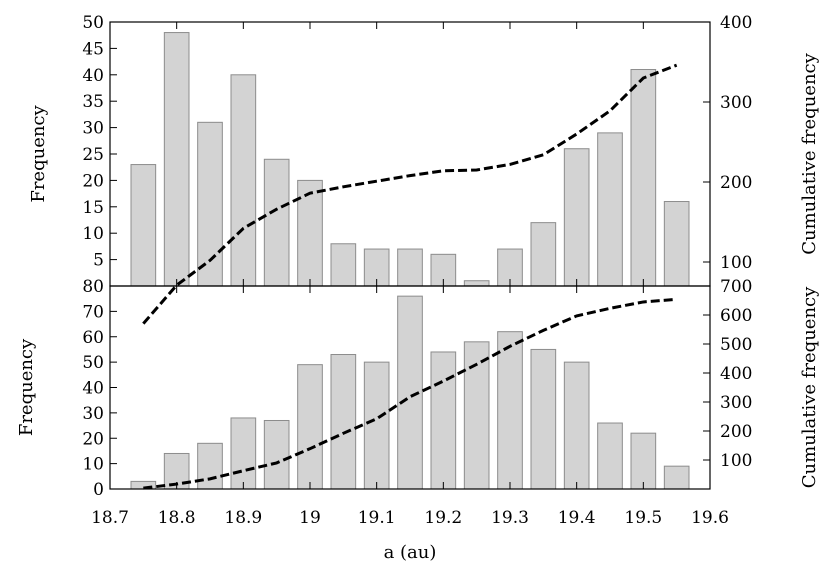 This screenshot has height=568, width=830. What do you see at coordinates (577, 518) in the screenshot?
I see `x-tick-label: 19.4` at bounding box center [577, 518].